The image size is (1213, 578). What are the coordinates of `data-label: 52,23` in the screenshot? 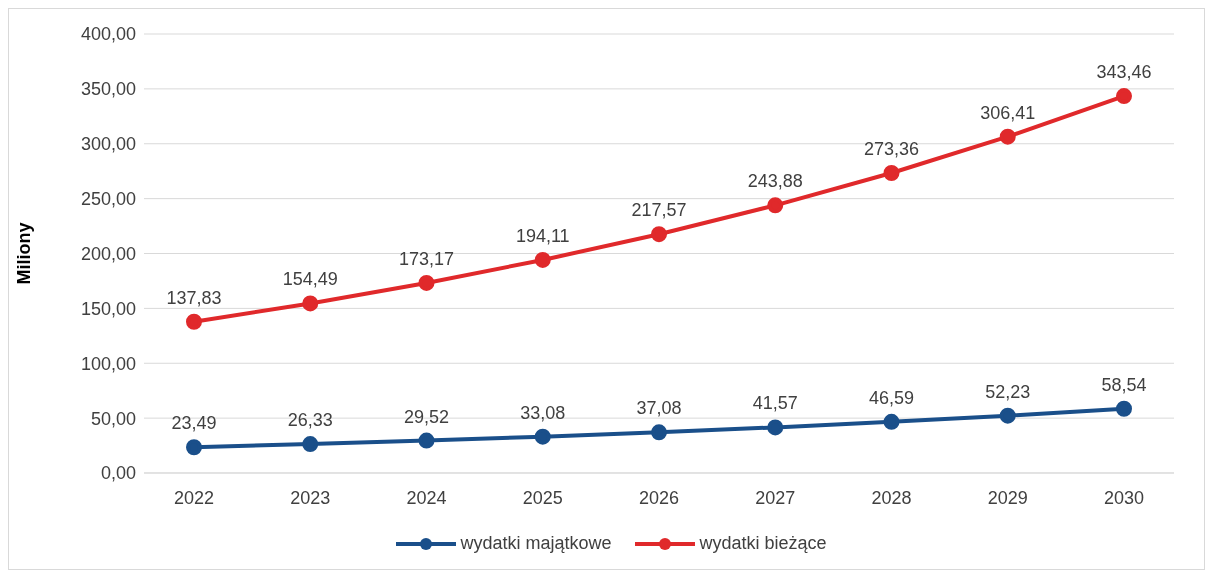 It's located at (1008, 391).